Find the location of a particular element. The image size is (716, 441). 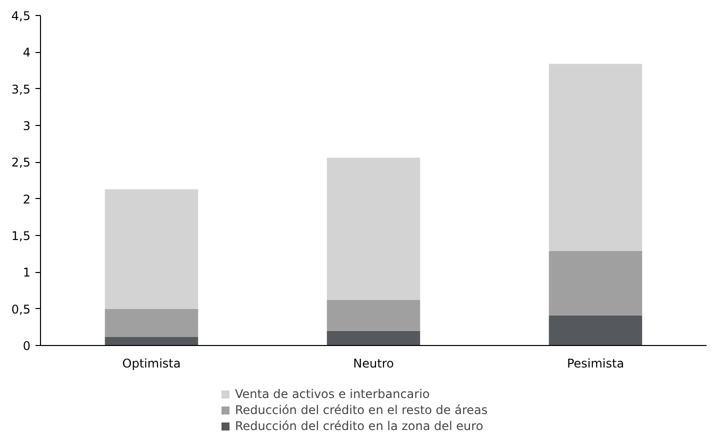

y-tick-label: 2 is located at coordinates (26, 199).